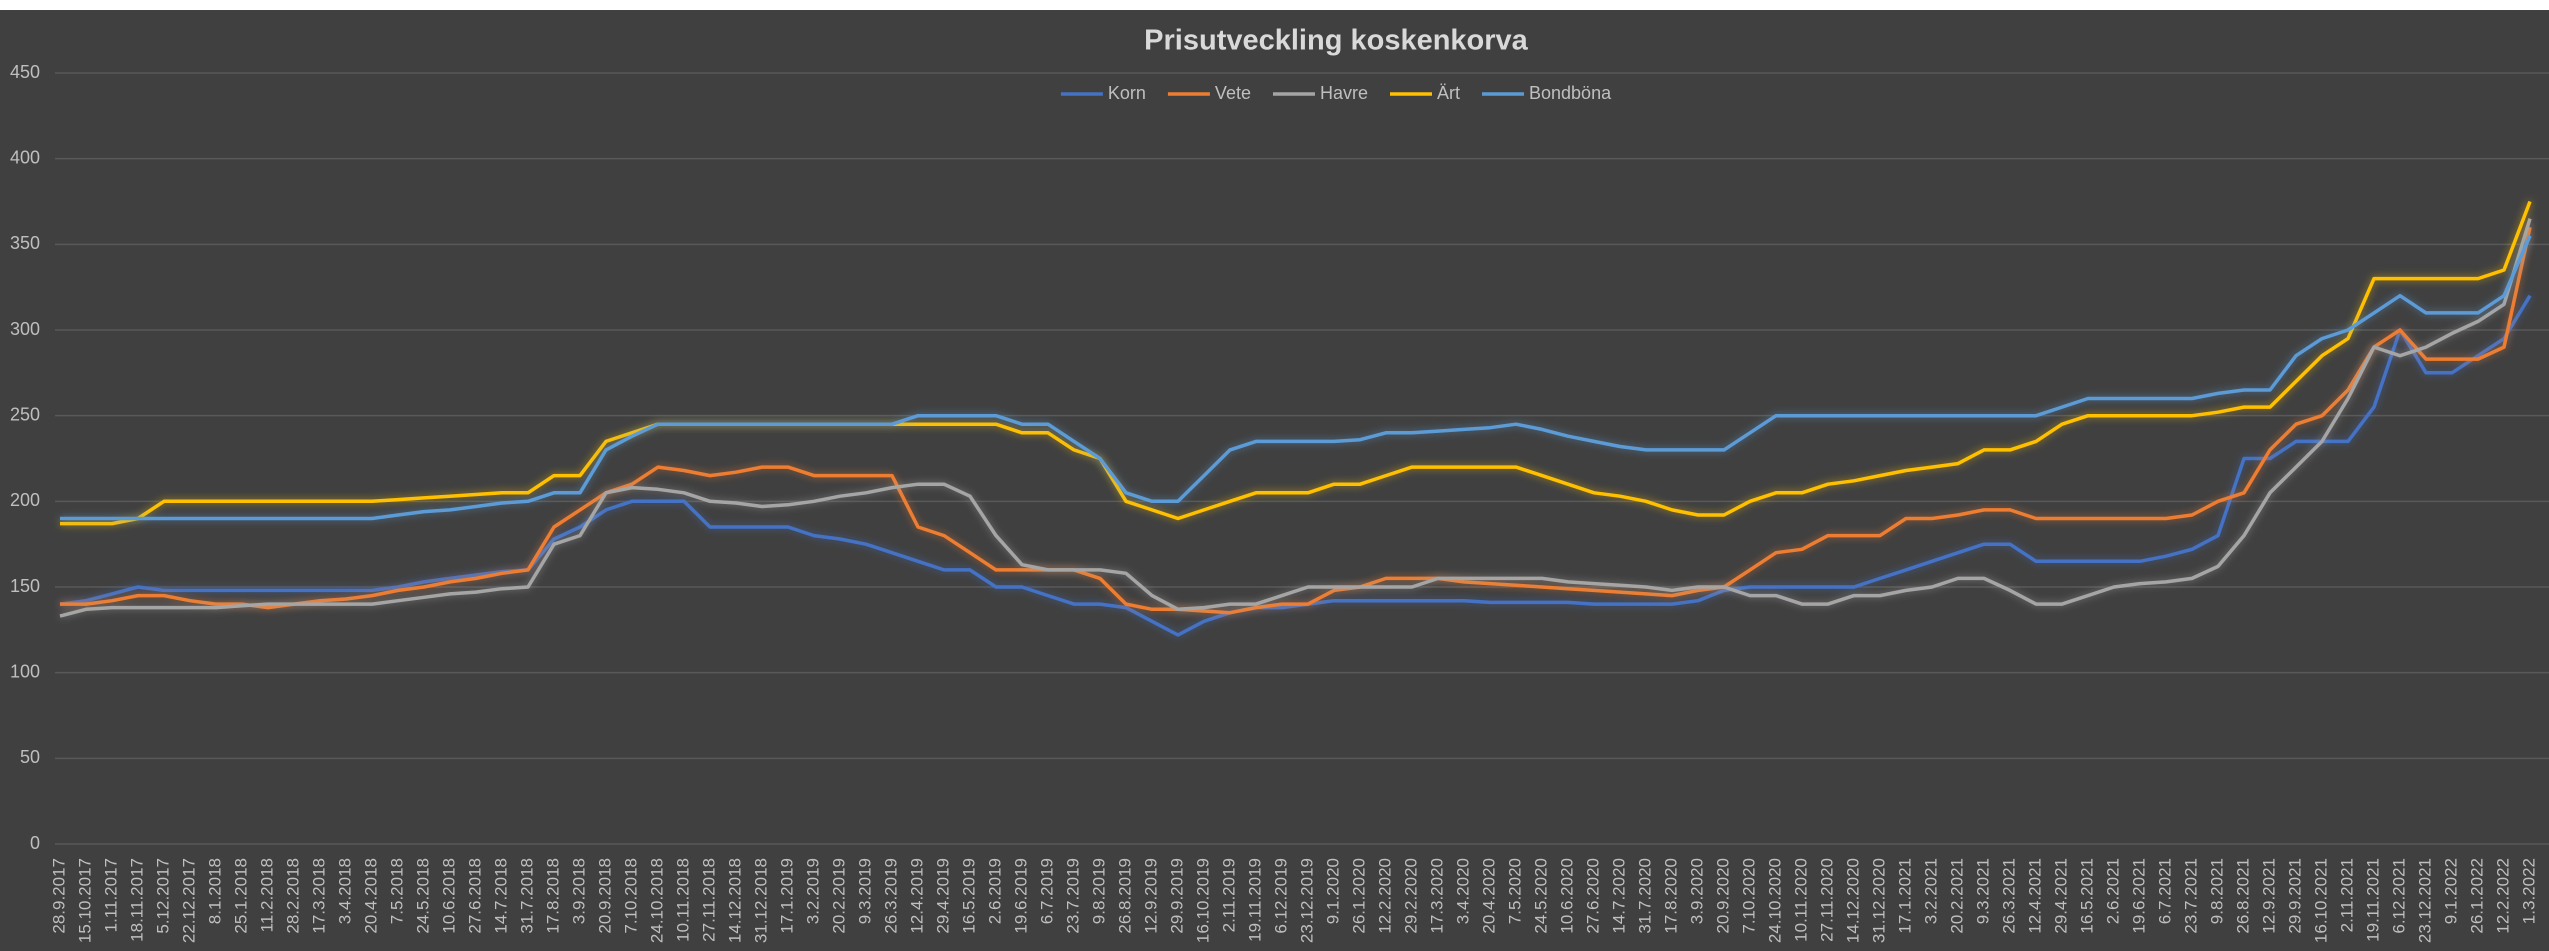 The width and height of the screenshot is (2549, 951). I want to click on y-tick-label: 200, so click(25, 500).